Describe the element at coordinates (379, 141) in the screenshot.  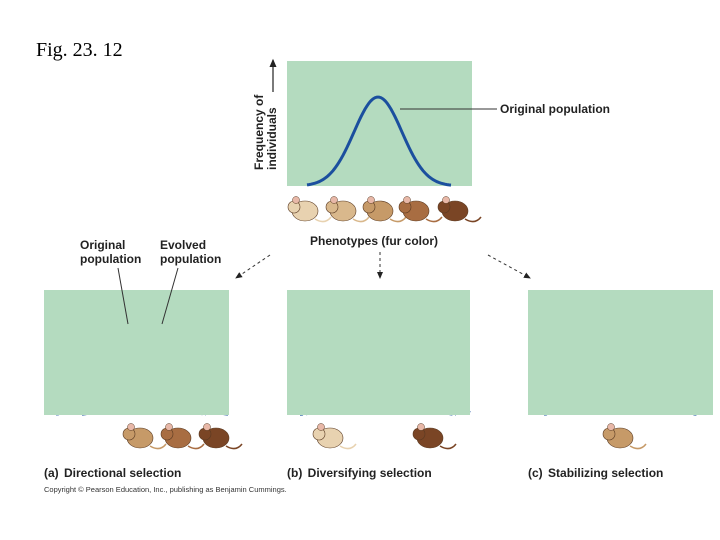
I see `curve` at that location.